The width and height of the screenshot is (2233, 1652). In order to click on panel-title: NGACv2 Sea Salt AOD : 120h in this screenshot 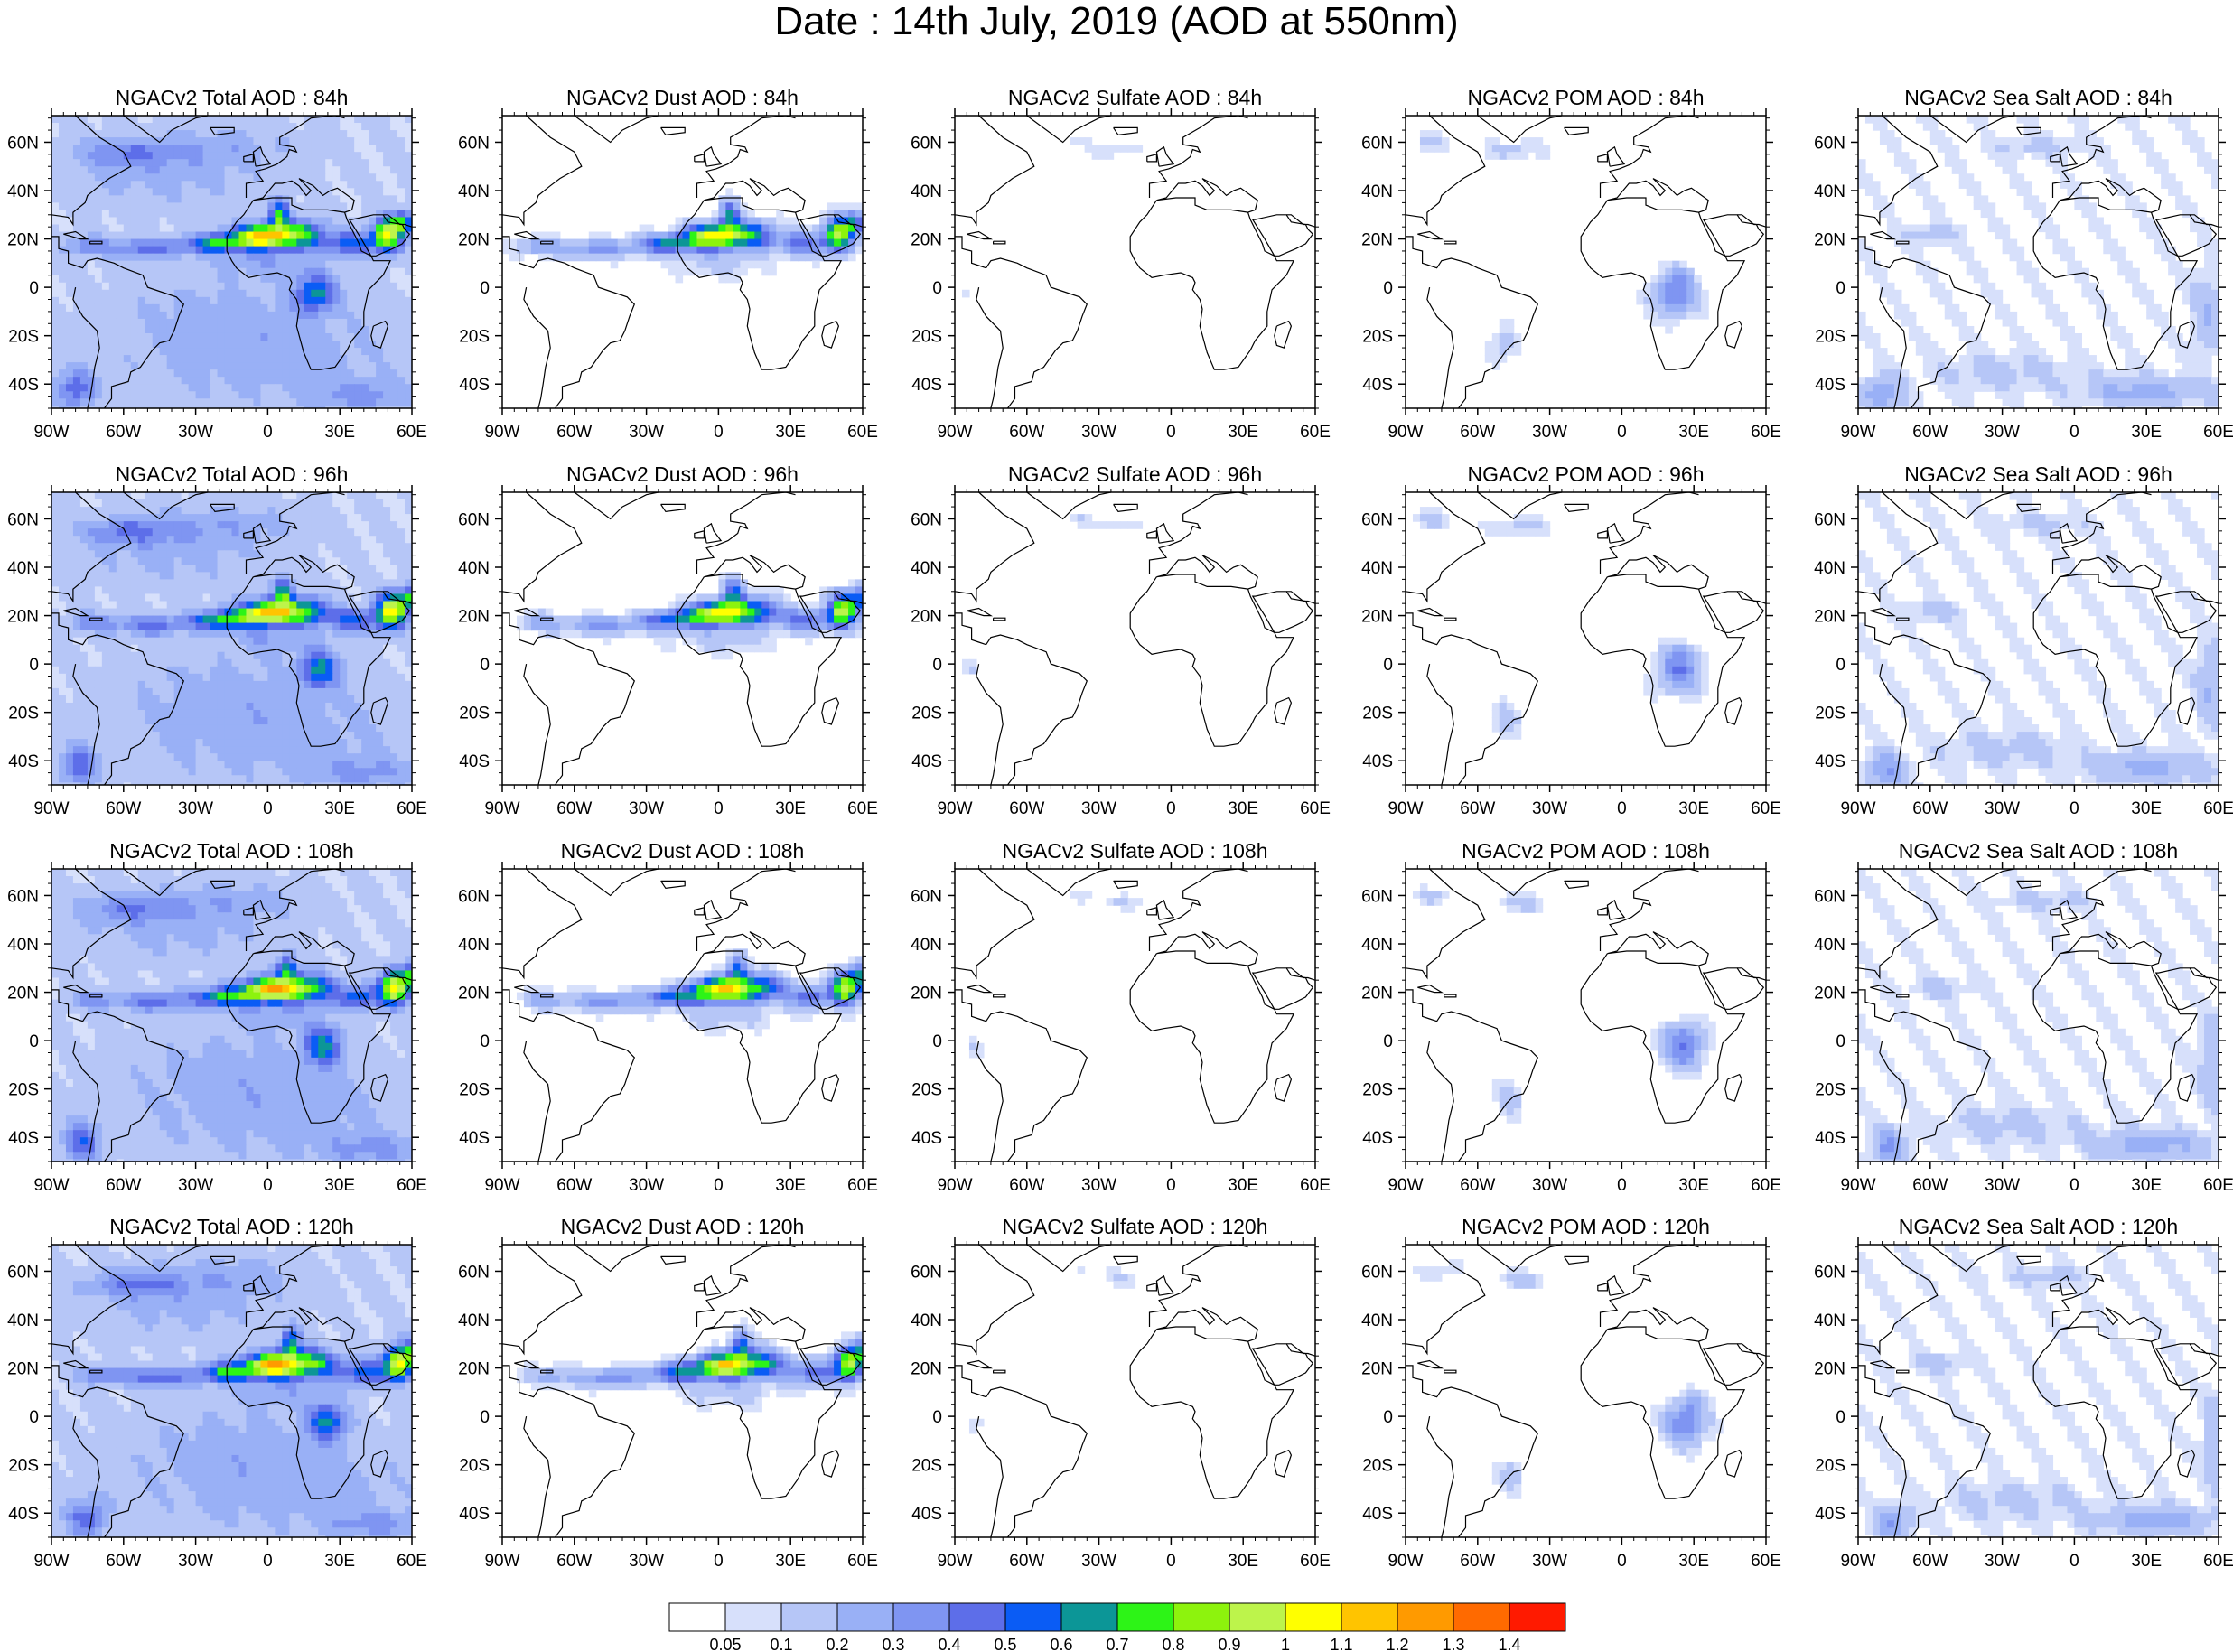, I will do `click(2038, 1226)`.